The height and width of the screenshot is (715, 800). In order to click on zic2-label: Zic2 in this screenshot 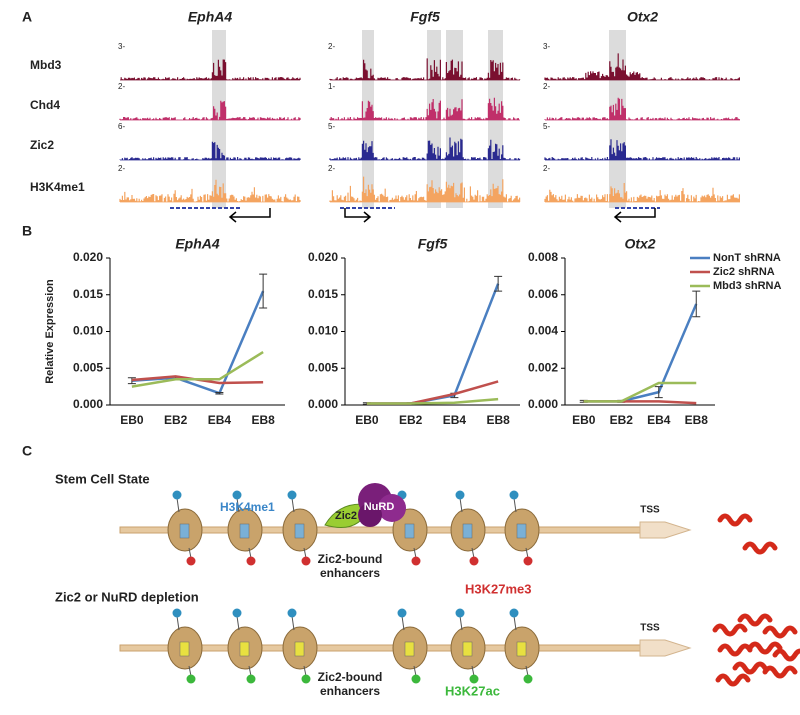, I will do `click(346, 516)`.